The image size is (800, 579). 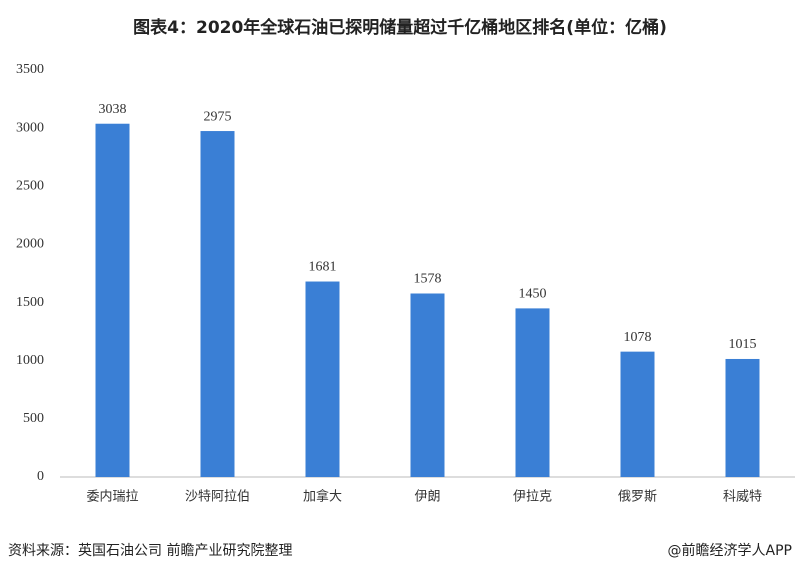 What do you see at coordinates (30, 127) in the screenshot?
I see `y-tick-label: 3000` at bounding box center [30, 127].